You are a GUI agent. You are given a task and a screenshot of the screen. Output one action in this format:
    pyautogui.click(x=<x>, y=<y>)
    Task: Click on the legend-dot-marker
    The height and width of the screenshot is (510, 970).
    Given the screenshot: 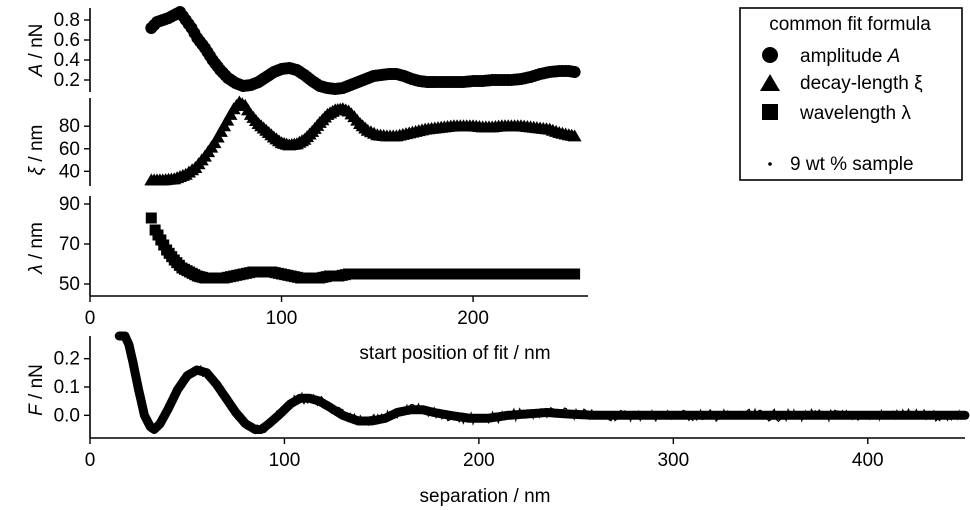 What is the action you would take?
    pyautogui.click(x=770, y=164)
    